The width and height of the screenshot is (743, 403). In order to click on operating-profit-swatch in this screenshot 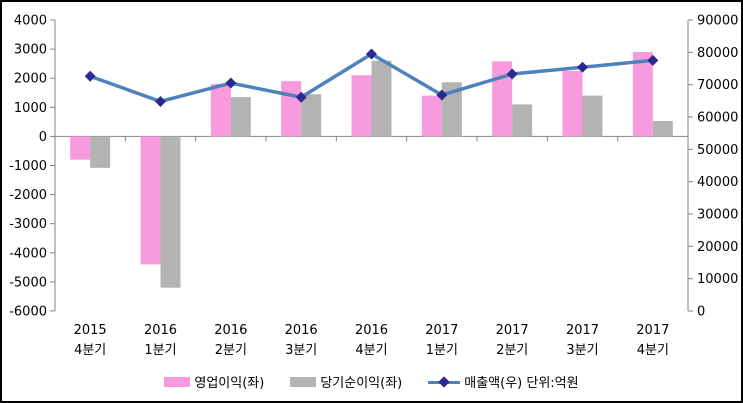, I will do `click(177, 381)`.